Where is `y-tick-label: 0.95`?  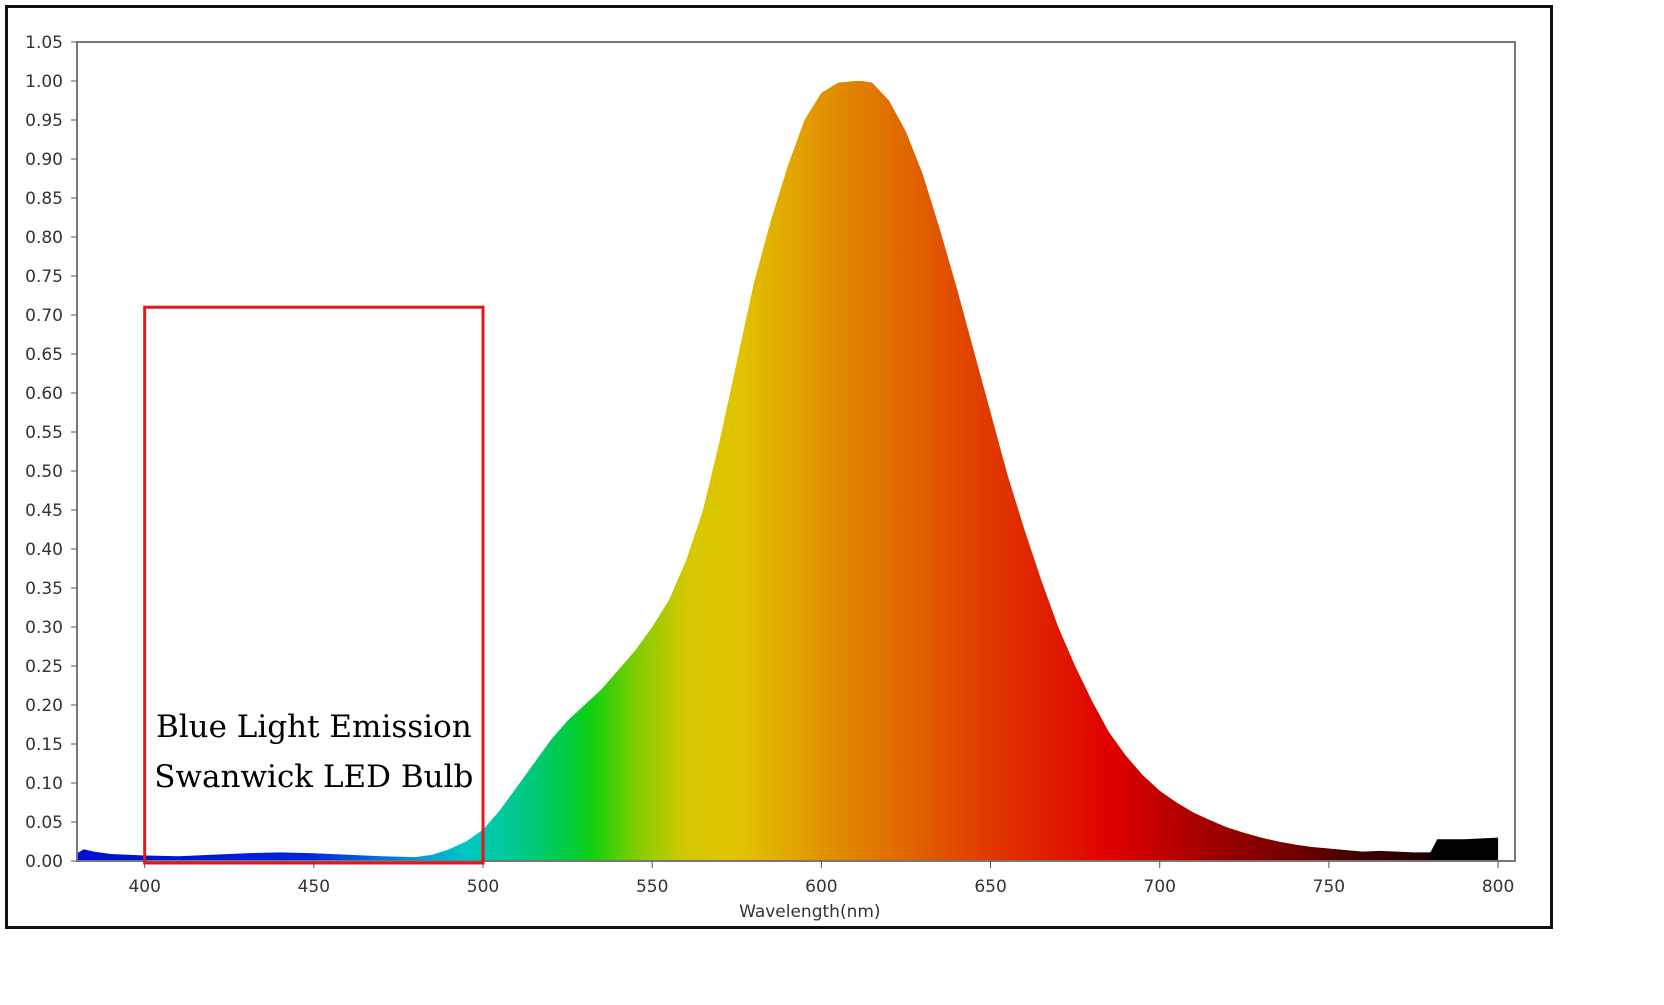
y-tick-label: 0.95 is located at coordinates (44, 121).